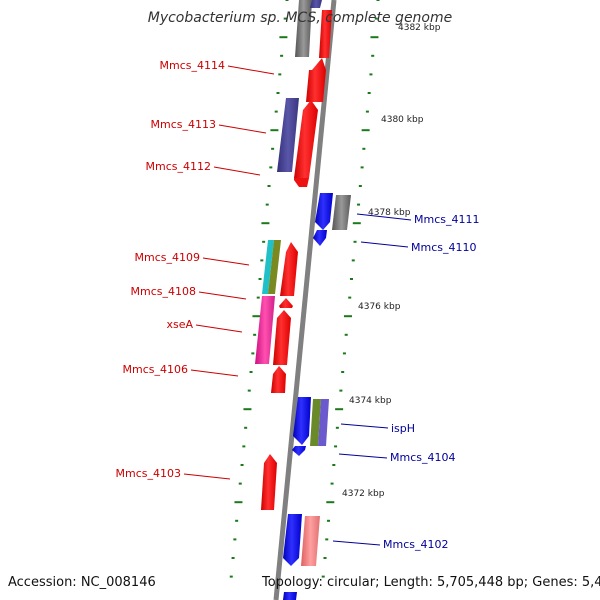  I want to click on gene-mmcs-4114b, so click(316, 80).